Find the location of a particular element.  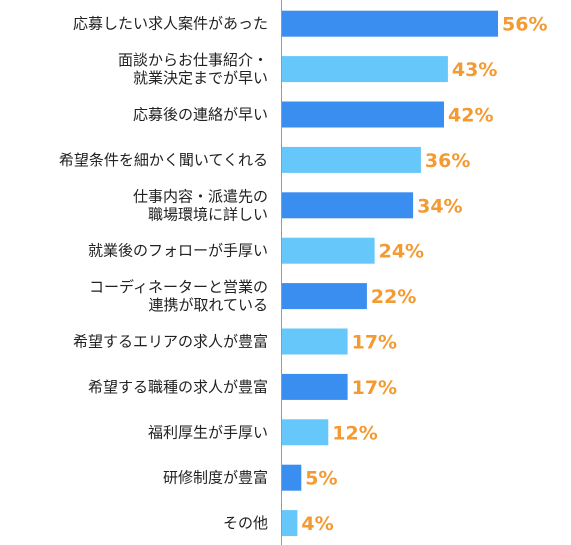

category-label-1: 応募したい求人案件があった is located at coordinates (170, 24).